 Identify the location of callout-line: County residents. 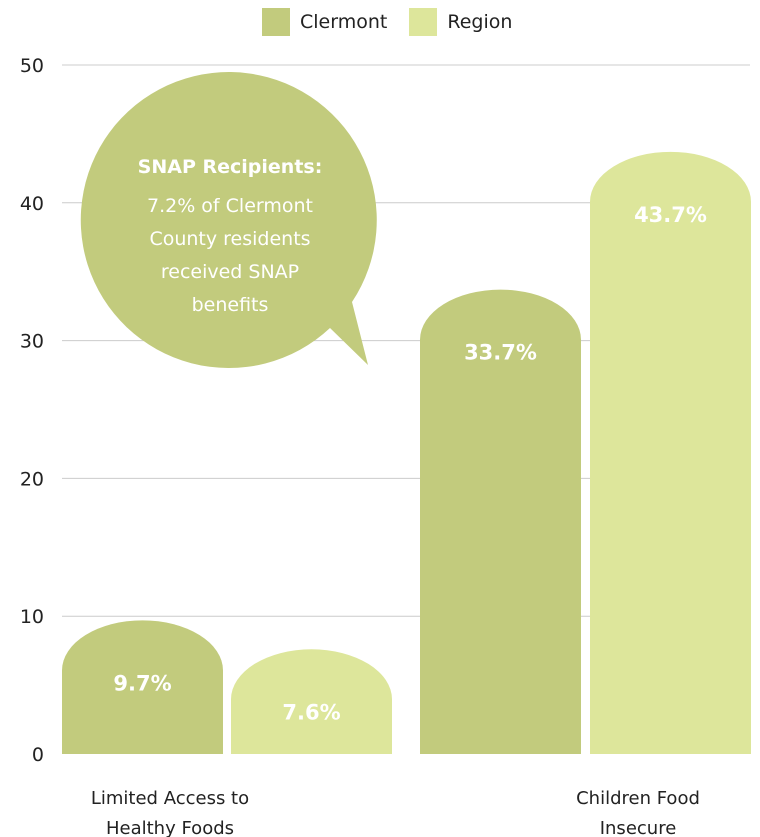
(229, 239).